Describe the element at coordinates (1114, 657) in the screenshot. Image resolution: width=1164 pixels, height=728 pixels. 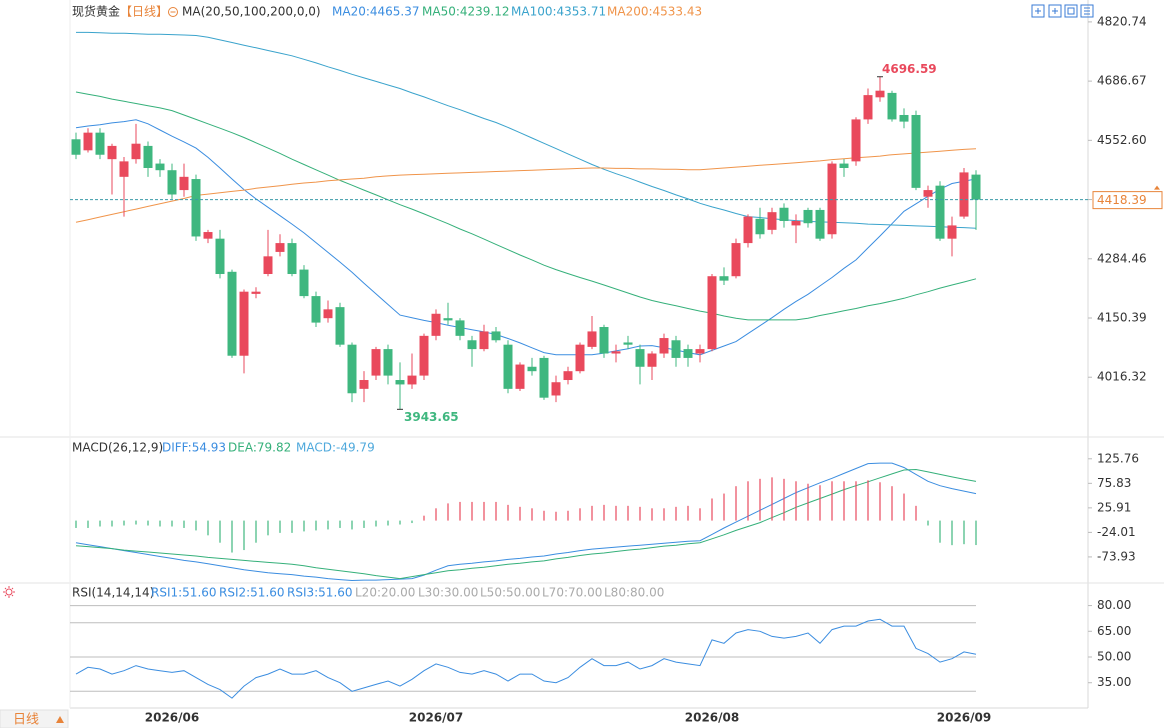
I see `y-tick-label: 50.00` at that location.